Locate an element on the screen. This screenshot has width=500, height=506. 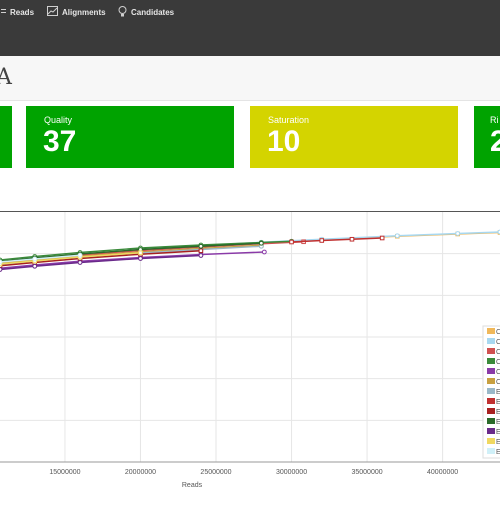
lightbulb-icon is located at coordinates (124, 12).